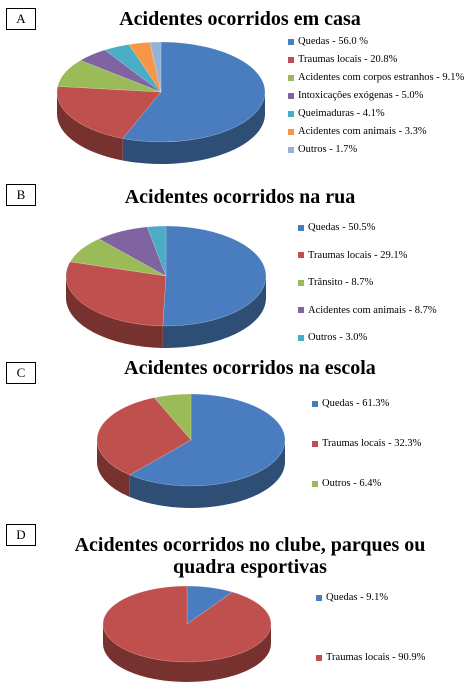 The height and width of the screenshot is (689, 474). What do you see at coordinates (372, 443) in the screenshot?
I see `legend-label: Traumas locais - 32.3%` at bounding box center [372, 443].